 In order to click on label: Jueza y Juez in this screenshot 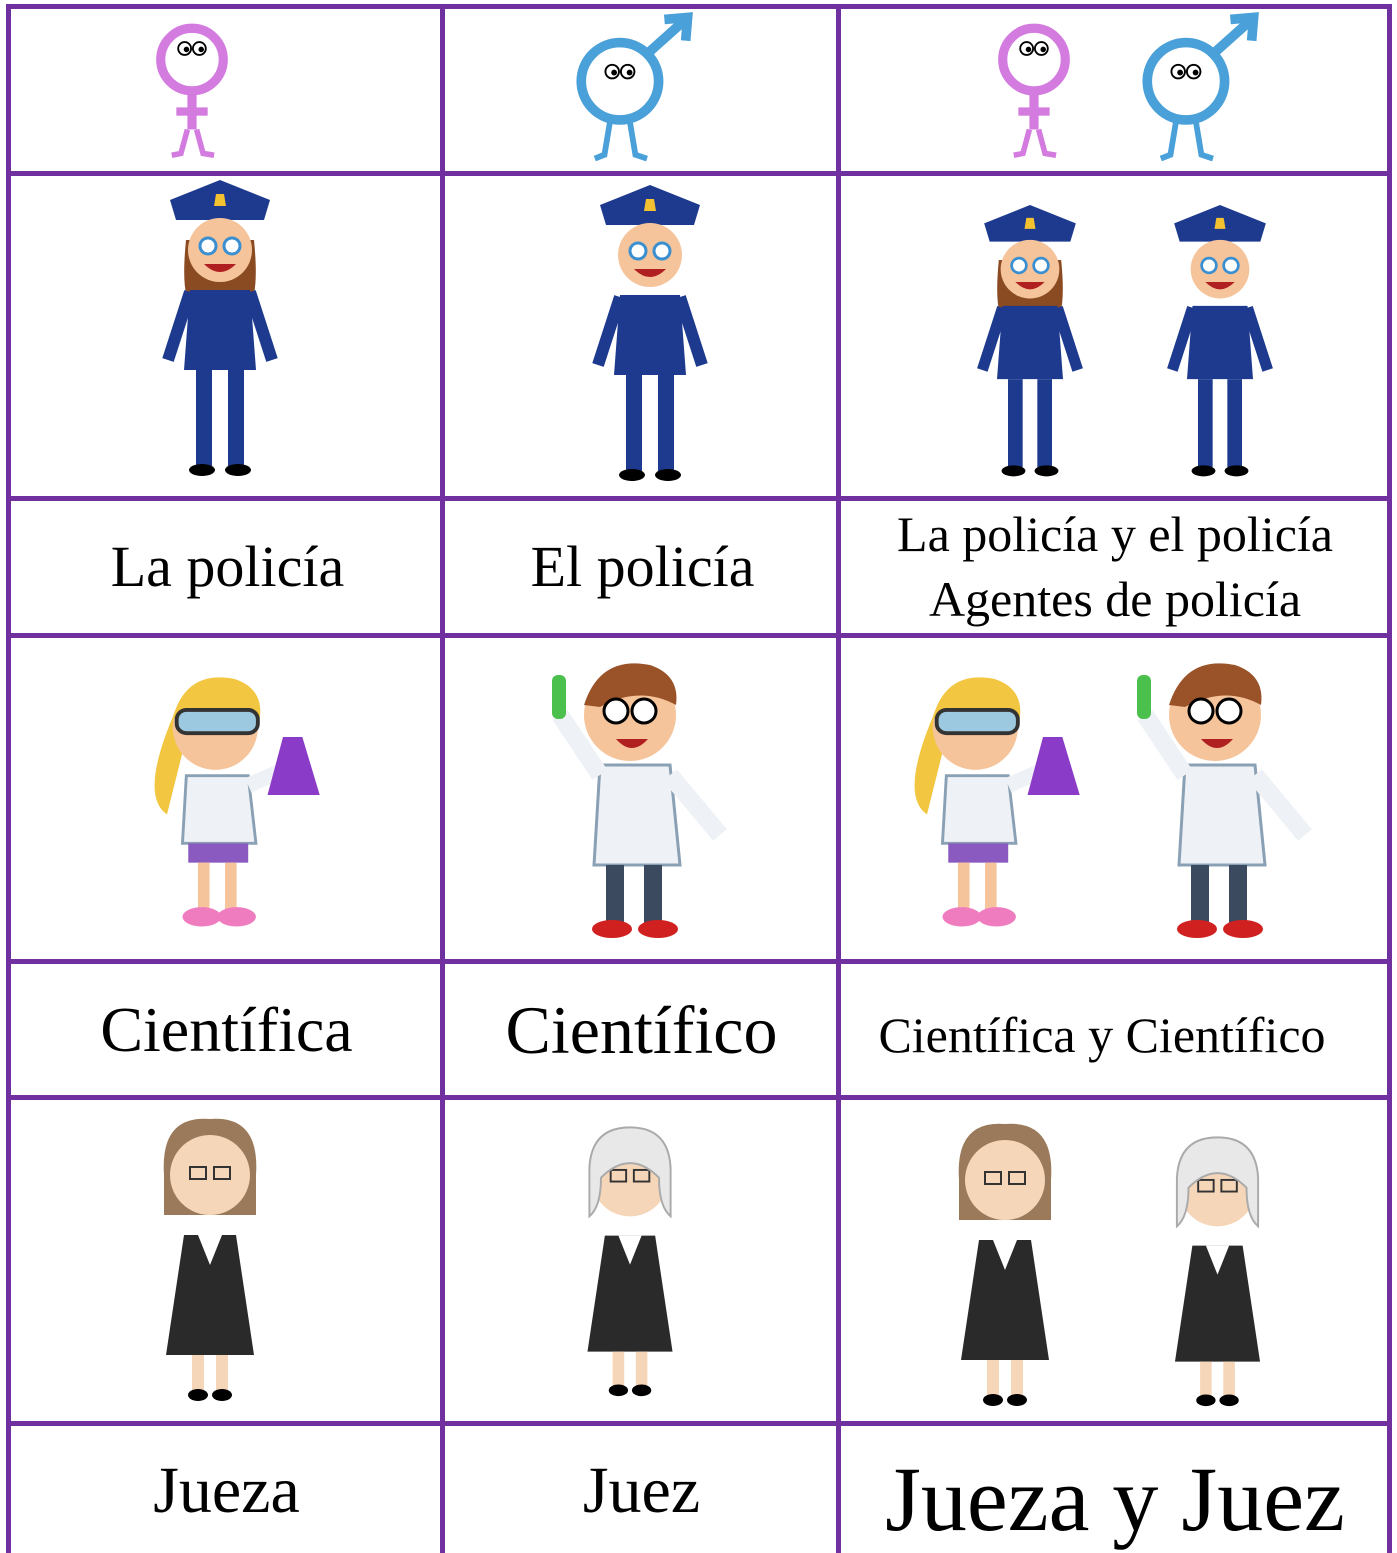, I will do `click(1115, 1494)`.